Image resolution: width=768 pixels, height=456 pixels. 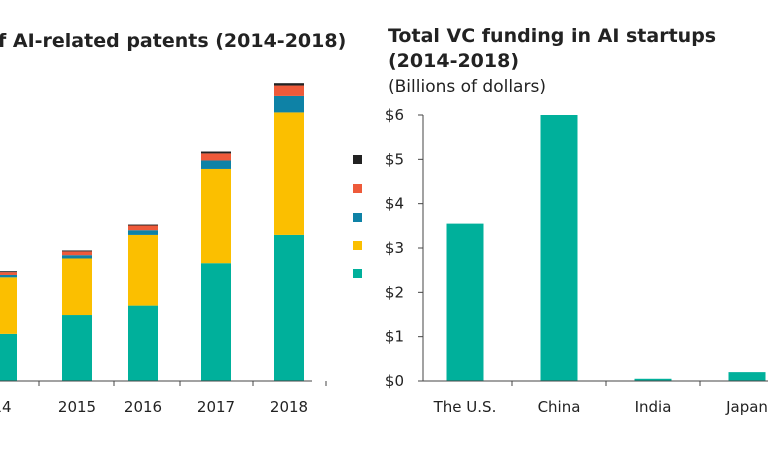 I want to click on vc-x-tick-india: India, so click(x=653, y=407).